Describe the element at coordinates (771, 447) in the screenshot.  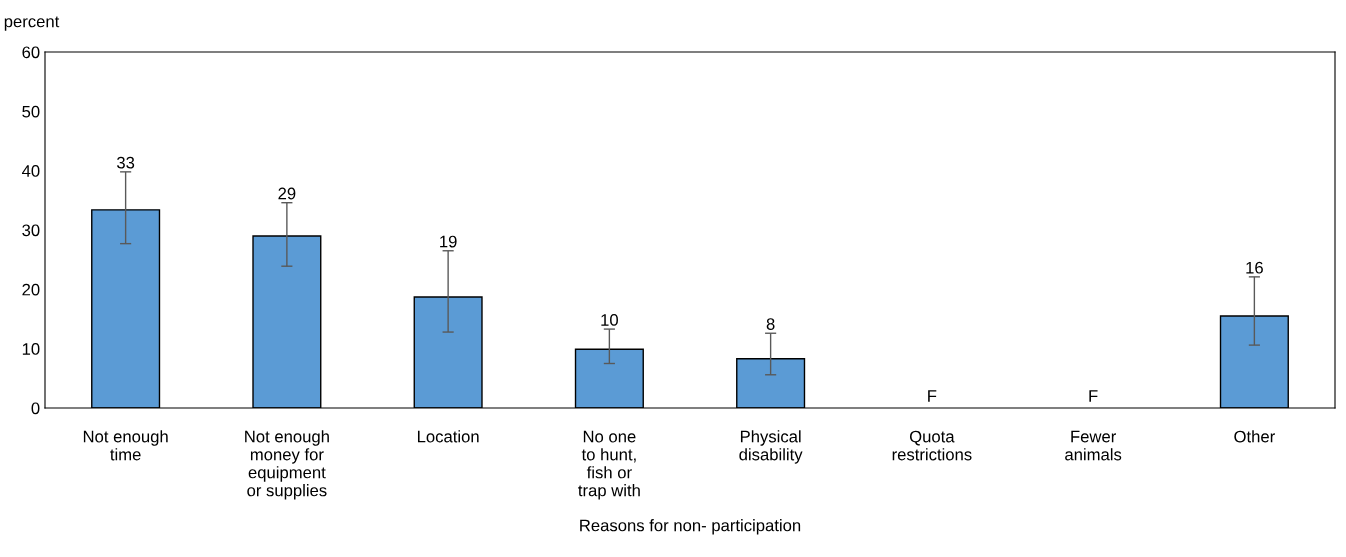
I see `x-tick-label: Physical disability` at that location.